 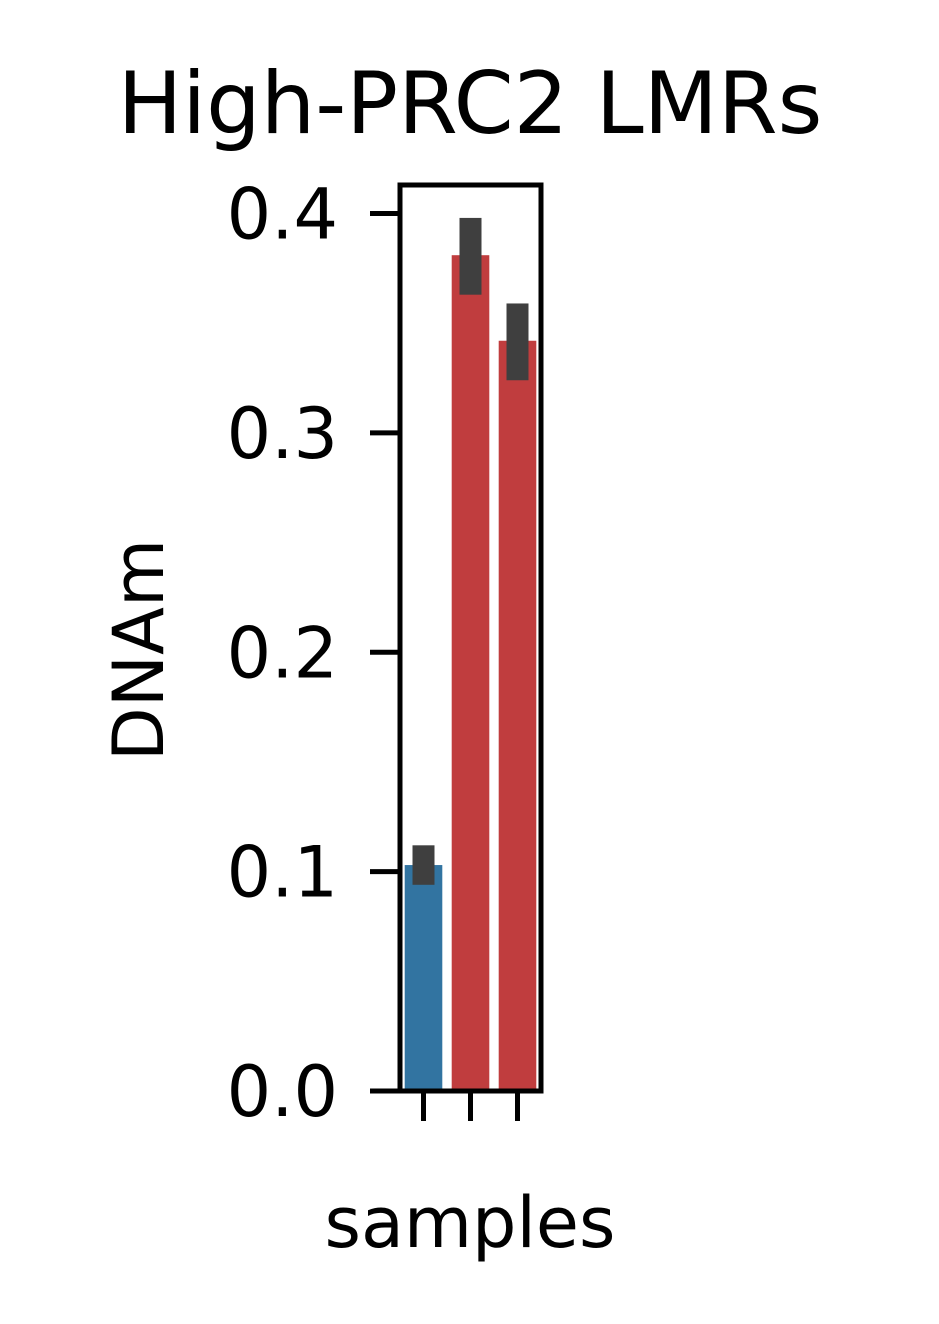 What do you see at coordinates (470, 104) in the screenshot?
I see `chart-title: High-PRC2 LMRs` at bounding box center [470, 104].